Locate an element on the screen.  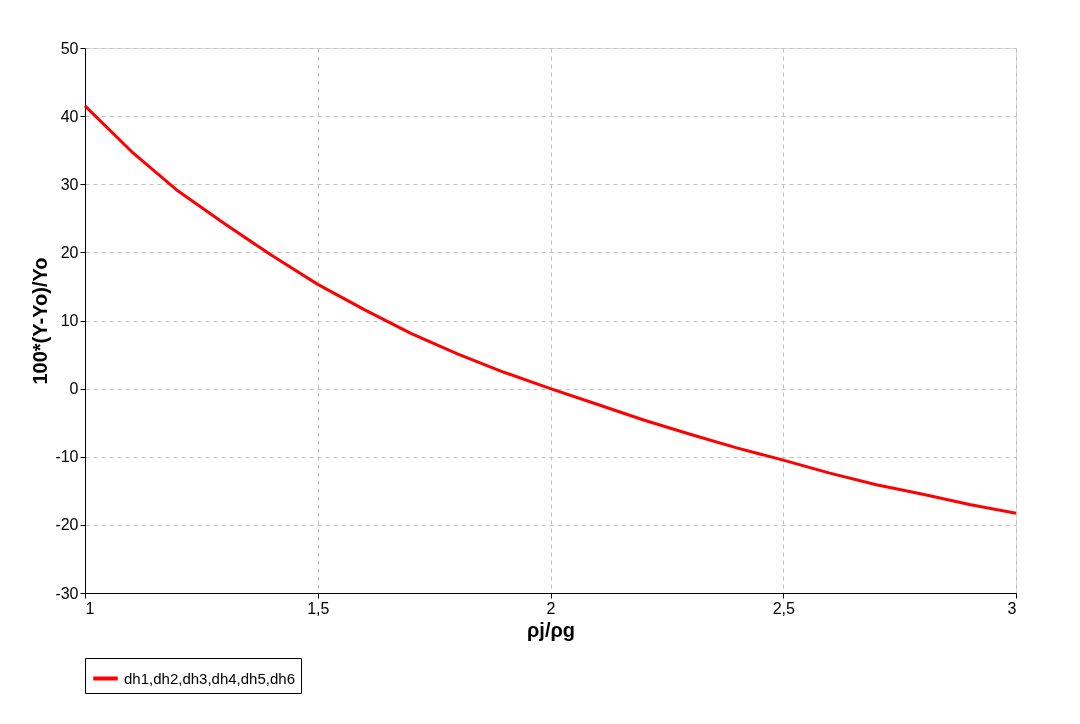
y-tick-label: 10 is located at coordinates (69, 320).